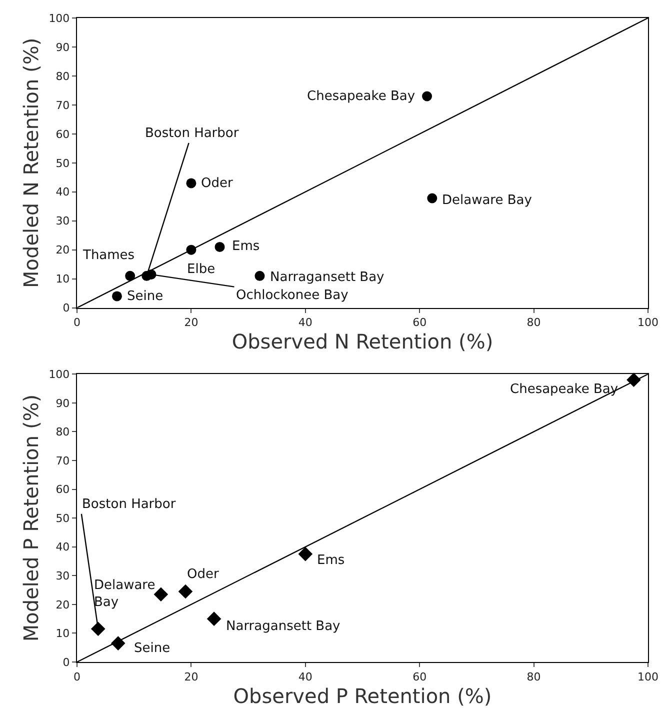 The image size is (671, 722). What do you see at coordinates (201, 269) in the screenshot?
I see `annotation: Elbe` at bounding box center [201, 269].